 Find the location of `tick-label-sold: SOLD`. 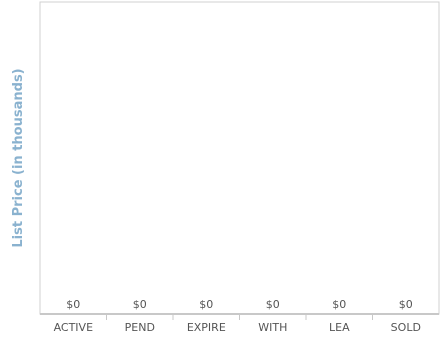

tick-label-sold: SOLD is located at coordinates (406, 327).